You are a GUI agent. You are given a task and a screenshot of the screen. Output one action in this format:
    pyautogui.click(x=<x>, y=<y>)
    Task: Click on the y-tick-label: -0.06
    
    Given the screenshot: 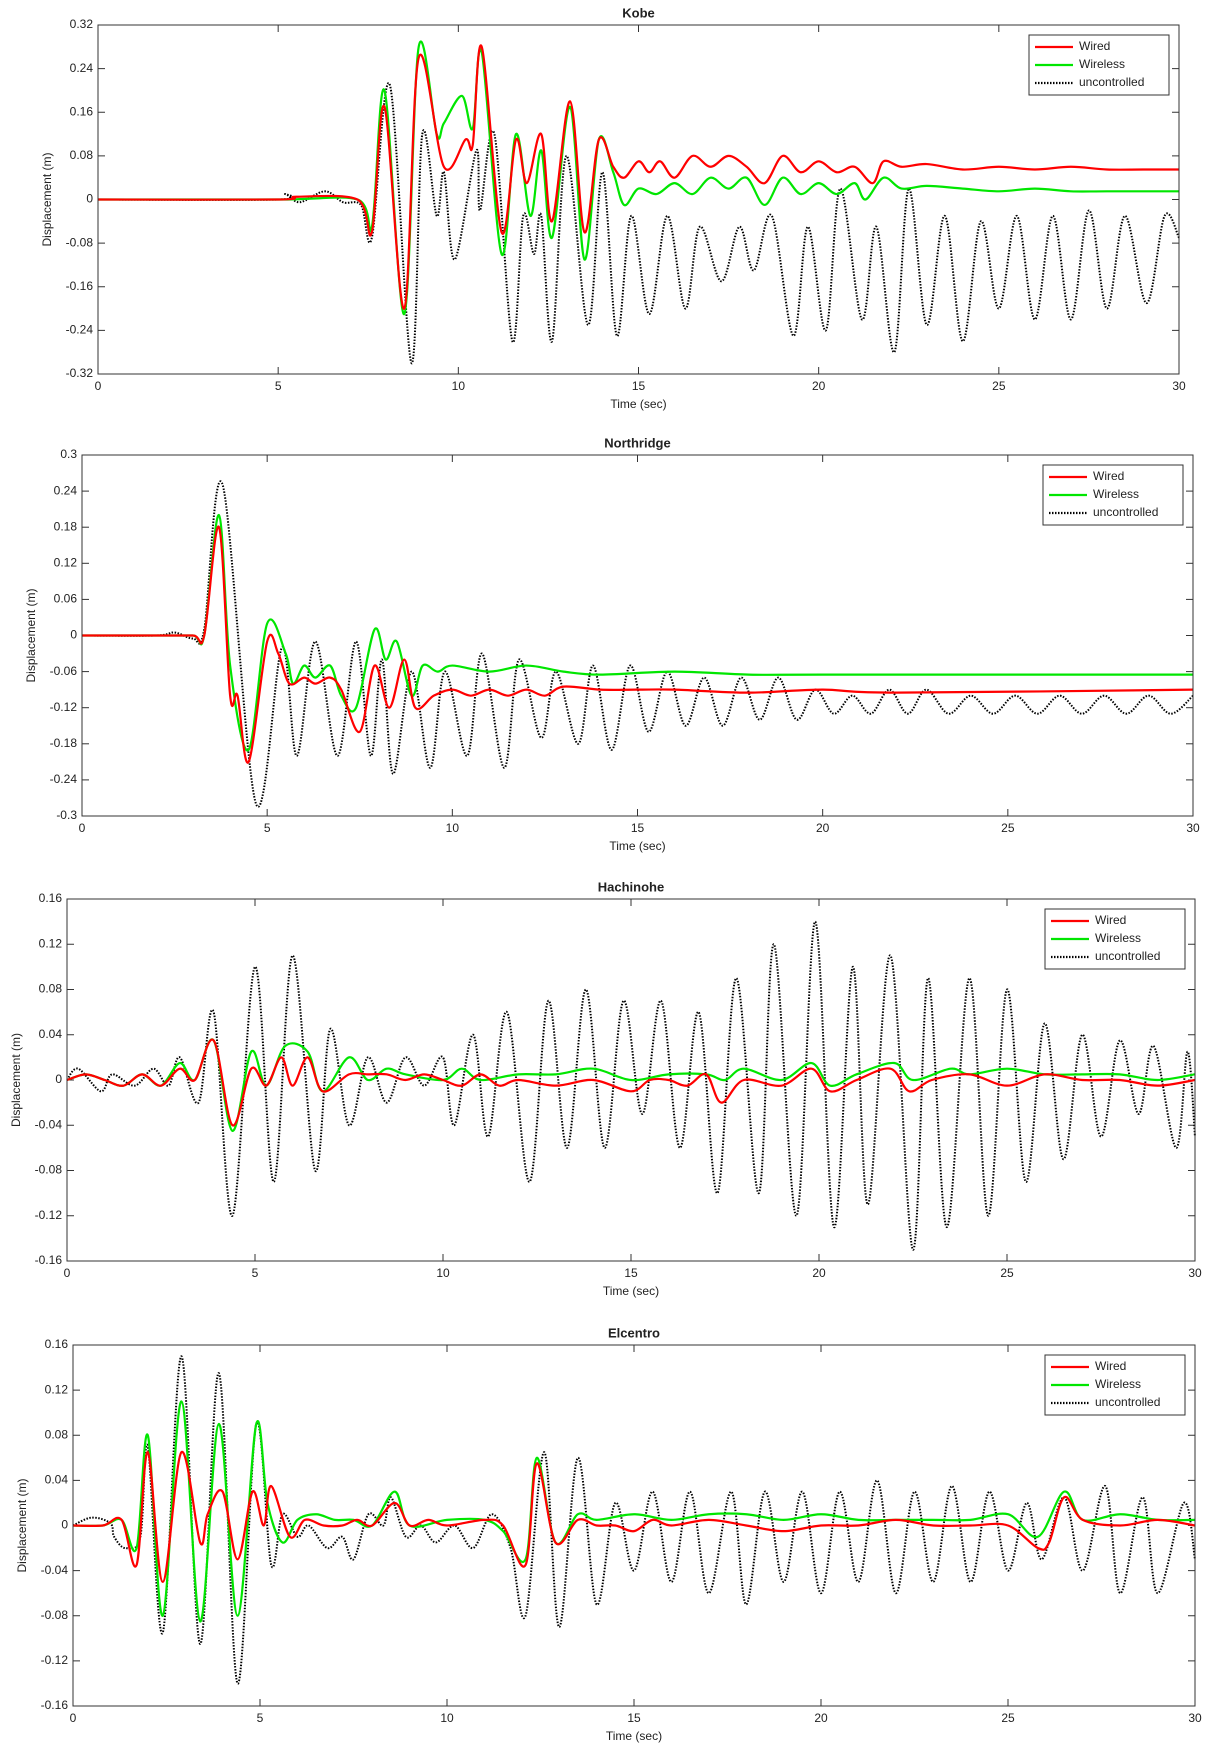 What is the action you would take?
    pyautogui.click(x=64, y=671)
    